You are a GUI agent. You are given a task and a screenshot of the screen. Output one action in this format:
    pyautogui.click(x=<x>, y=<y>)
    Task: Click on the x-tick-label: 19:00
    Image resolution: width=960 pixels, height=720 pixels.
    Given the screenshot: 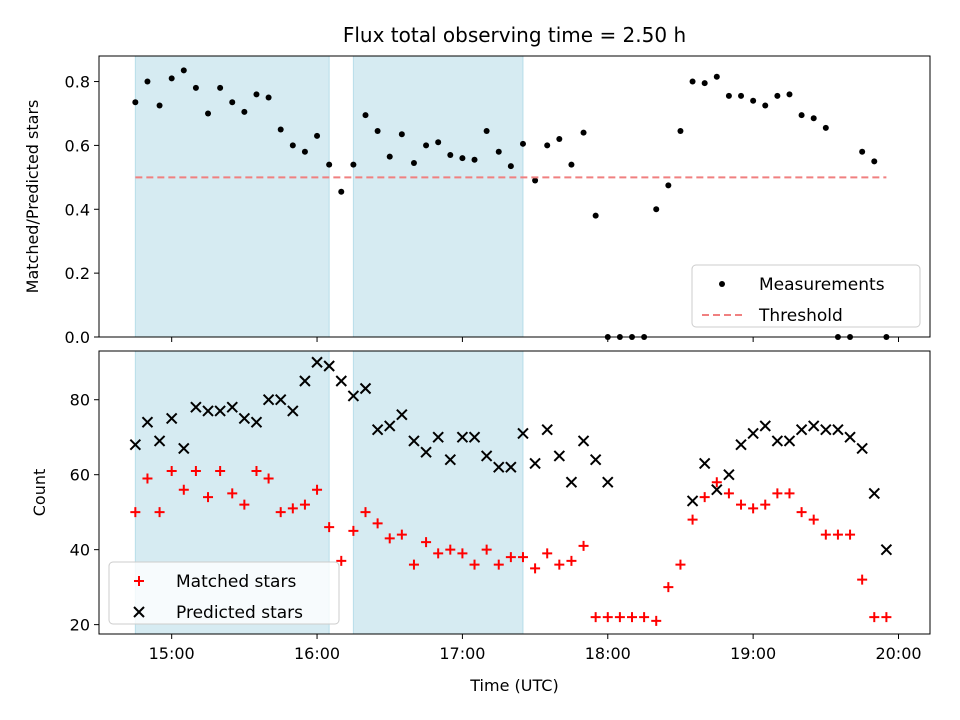 What is the action you would take?
    pyautogui.click(x=753, y=653)
    